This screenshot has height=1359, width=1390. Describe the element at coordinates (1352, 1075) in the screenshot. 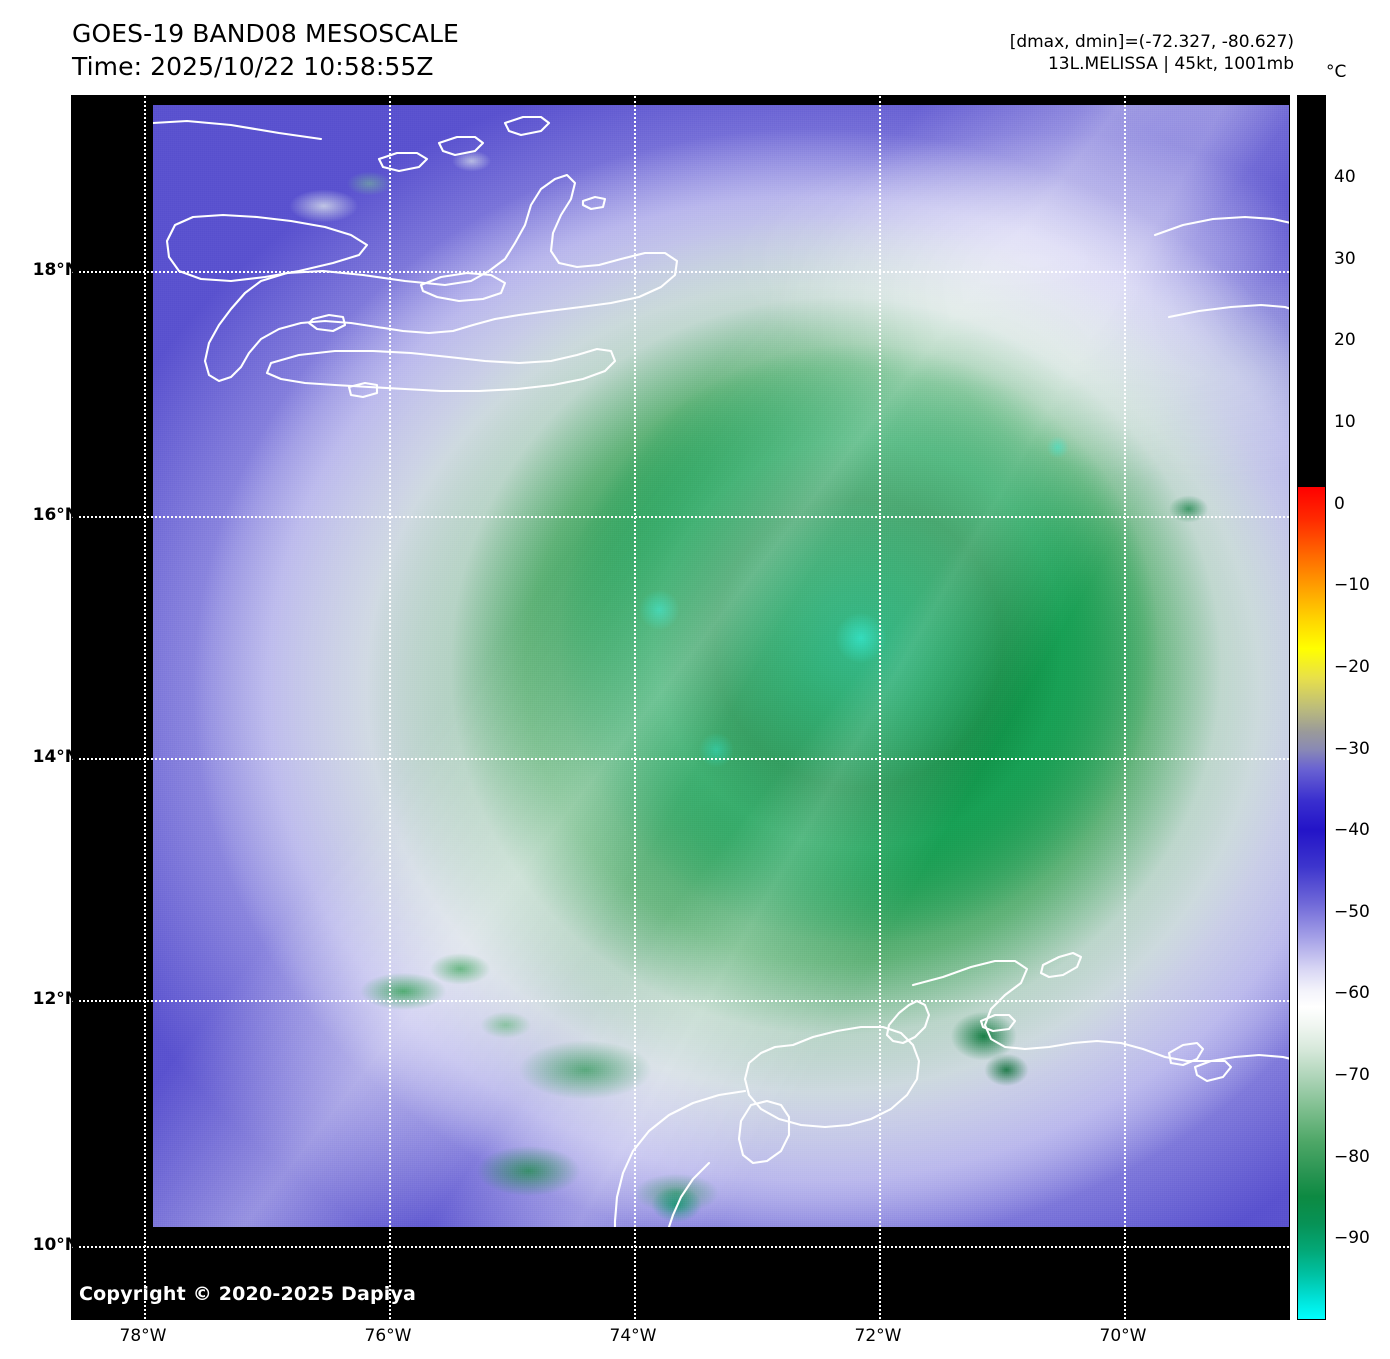

I see `cbtick-label-neg70: −70` at that location.